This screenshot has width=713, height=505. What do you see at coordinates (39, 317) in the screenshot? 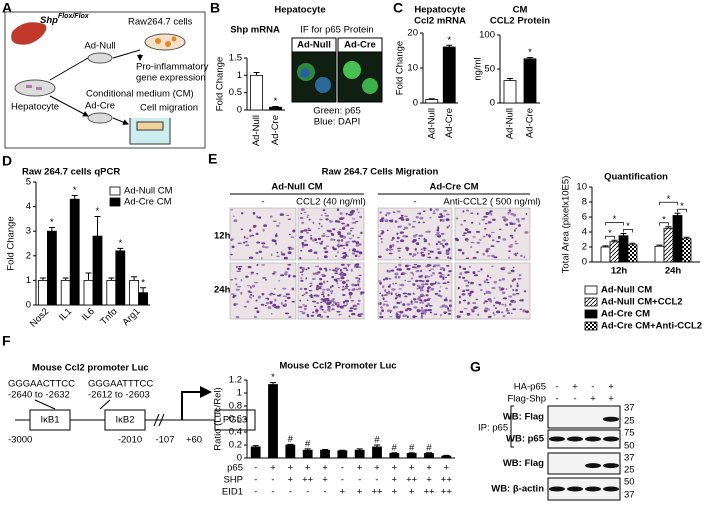
I see `x-tick-label: Nos2` at bounding box center [39, 317].